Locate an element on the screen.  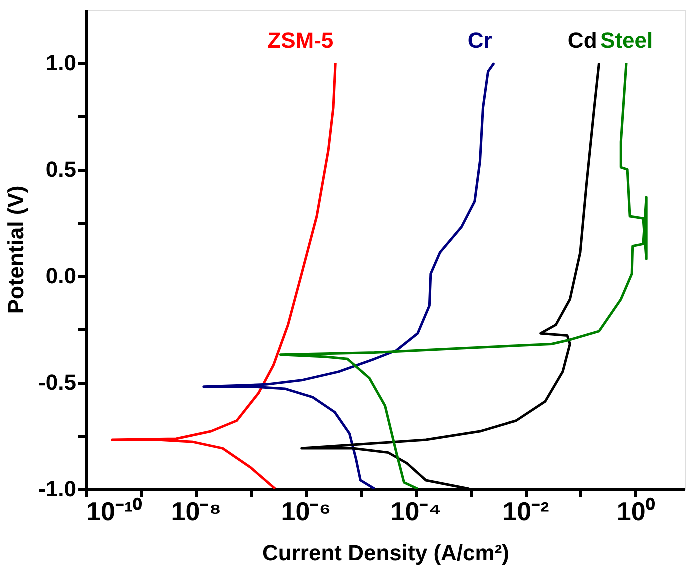
x-tick-label: 10⁻⁴ is located at coordinates (416, 511).